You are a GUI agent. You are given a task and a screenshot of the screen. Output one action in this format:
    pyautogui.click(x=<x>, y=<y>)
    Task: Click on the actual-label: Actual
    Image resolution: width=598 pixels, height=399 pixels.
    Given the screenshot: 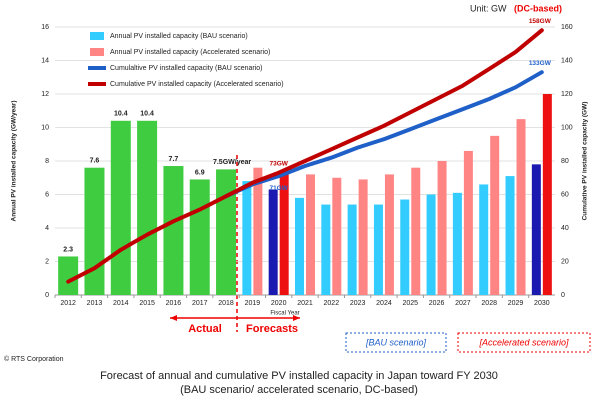 What is the action you would take?
    pyautogui.click(x=205, y=329)
    